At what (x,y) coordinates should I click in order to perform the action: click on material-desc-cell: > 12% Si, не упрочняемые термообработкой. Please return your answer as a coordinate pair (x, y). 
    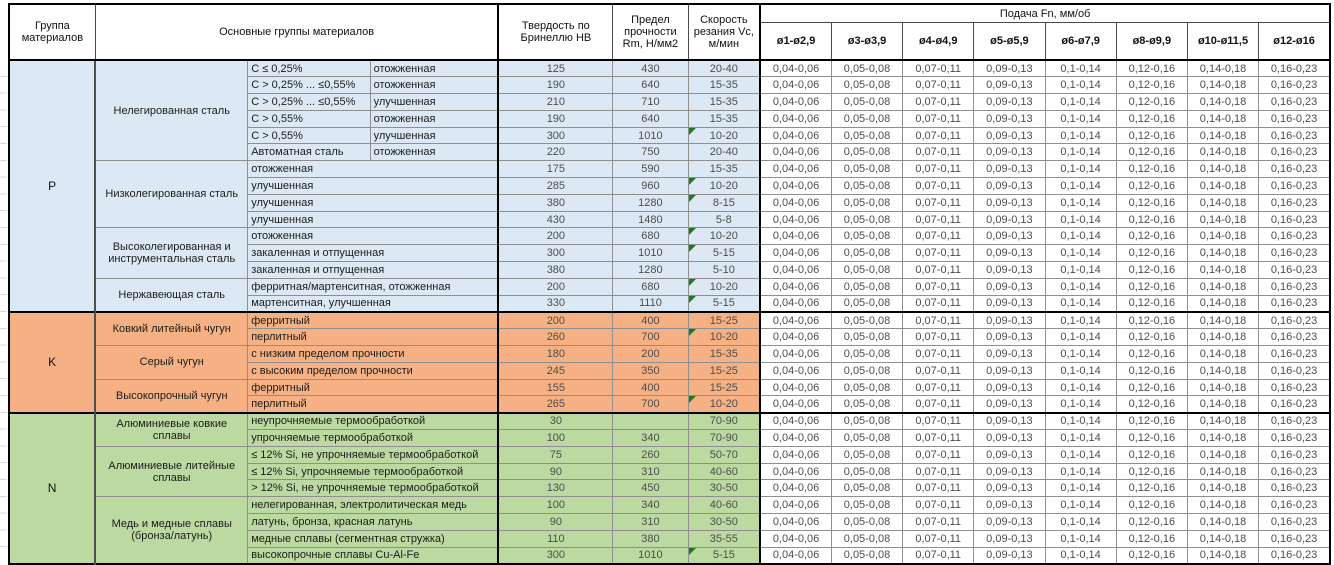
    Looking at the image, I should click on (373, 488).